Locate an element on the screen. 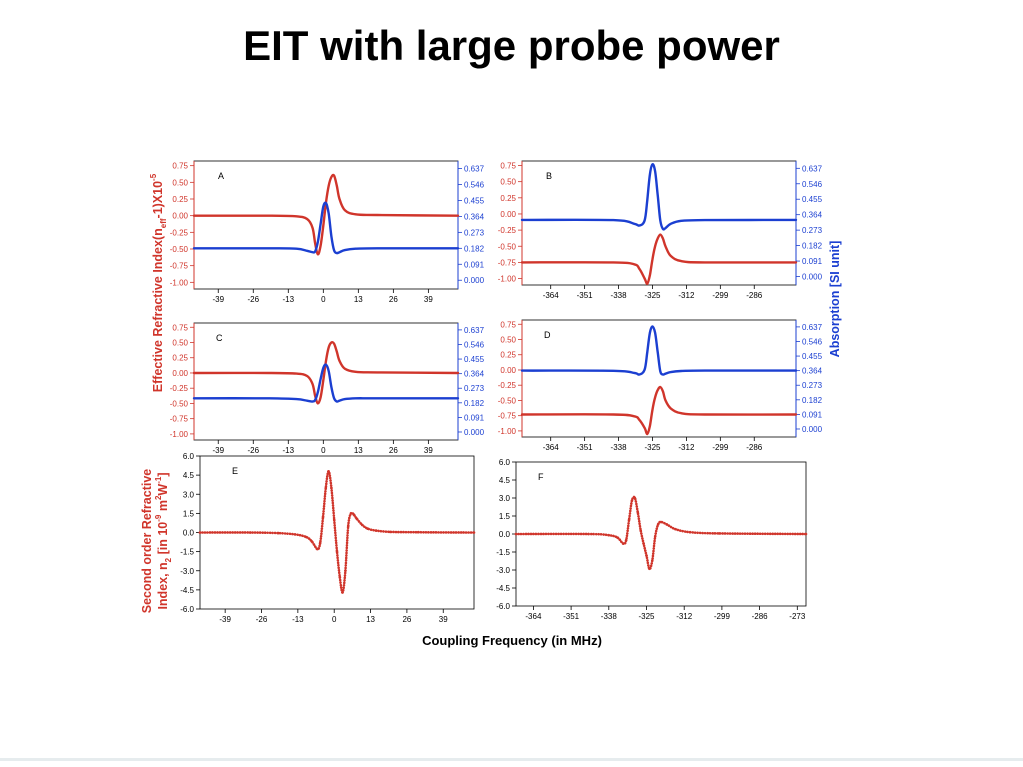  x-tick-label: -286 is located at coordinates (754, 295).